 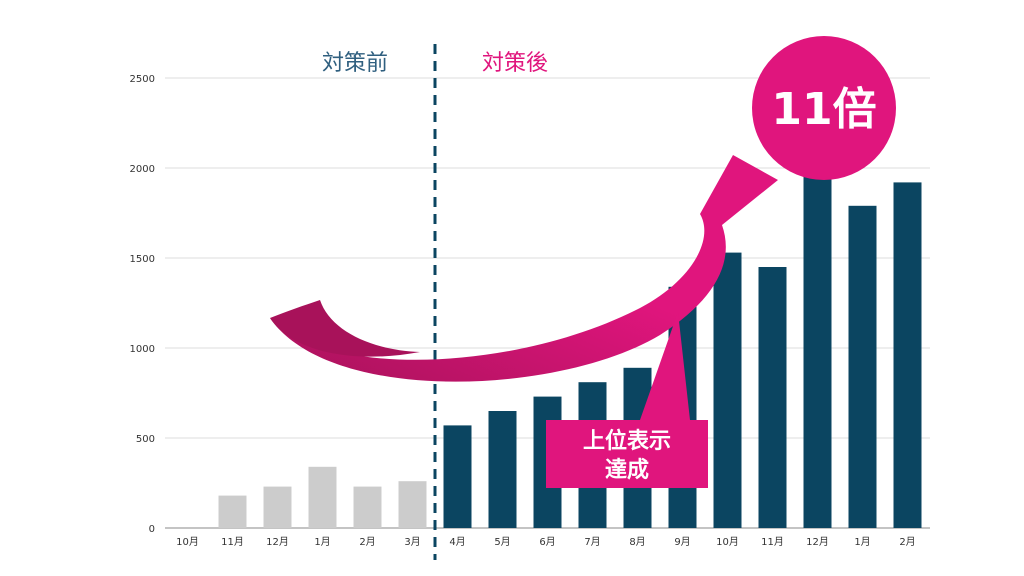 I want to click on y-tick-label: 1000, so click(x=142, y=349).